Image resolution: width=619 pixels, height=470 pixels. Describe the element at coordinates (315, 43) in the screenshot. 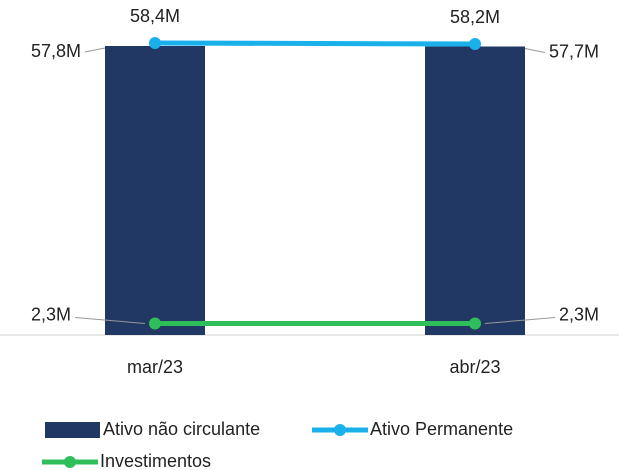

I see `line` at that location.